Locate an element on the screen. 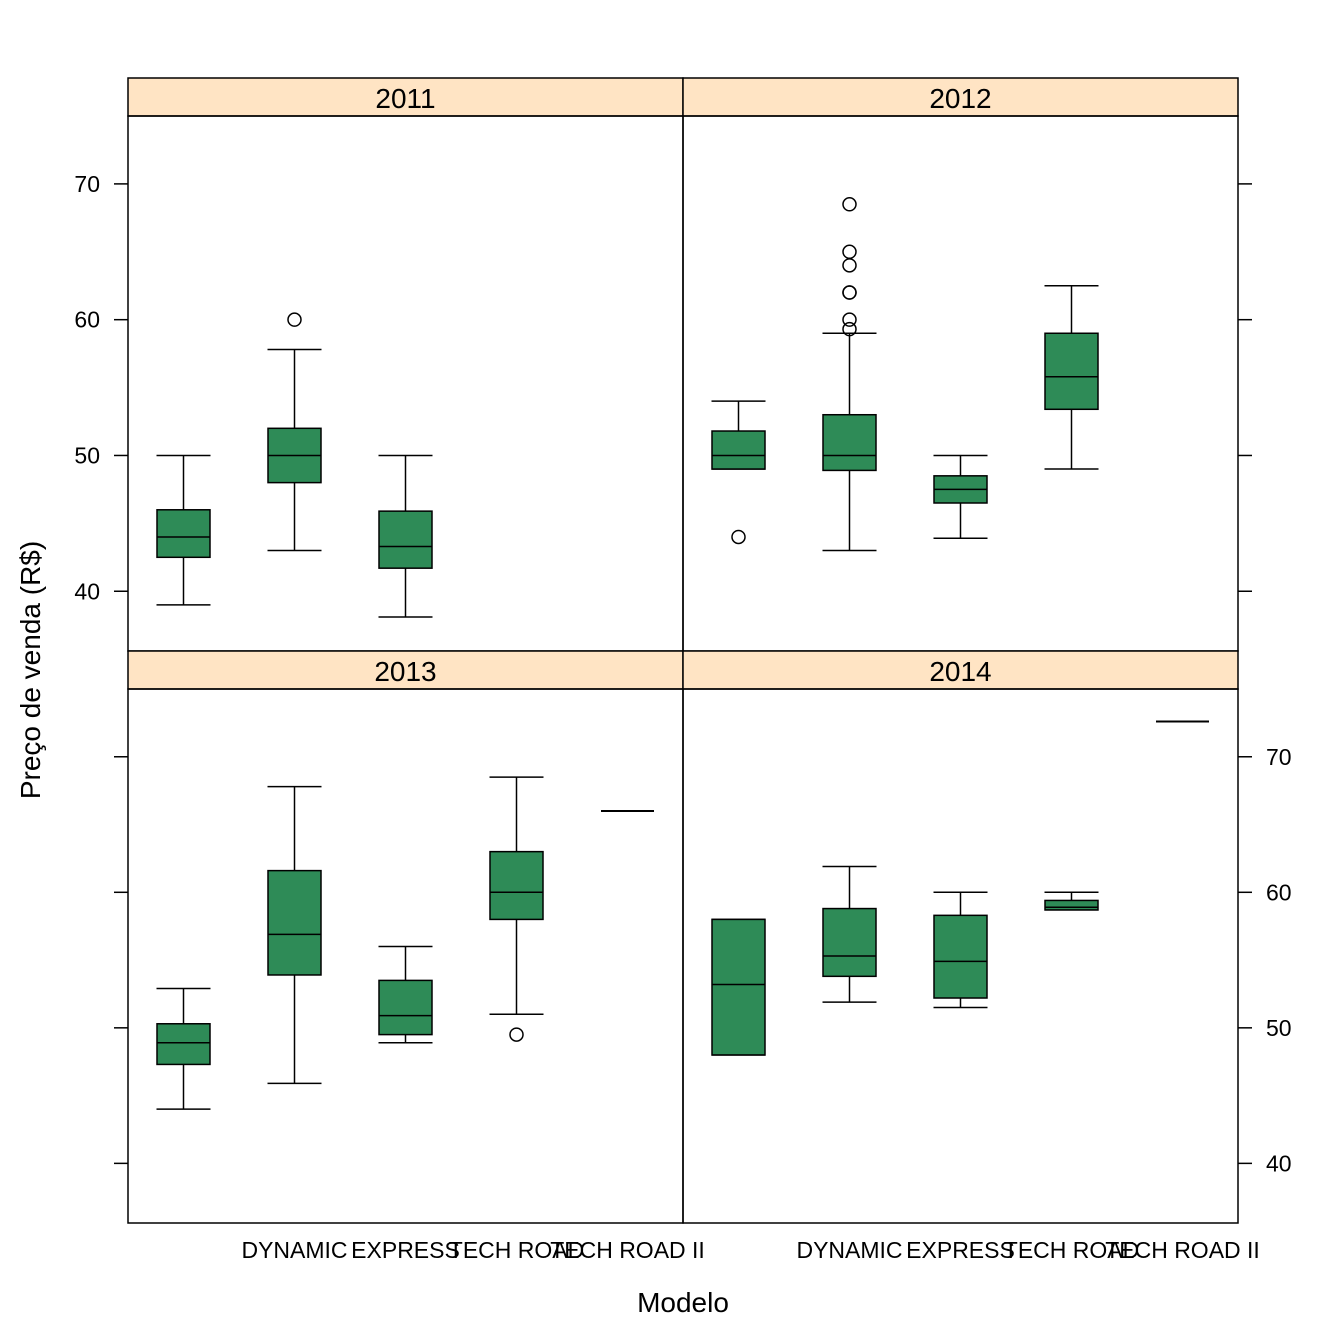  strip-label: 2013 is located at coordinates (405, 671).